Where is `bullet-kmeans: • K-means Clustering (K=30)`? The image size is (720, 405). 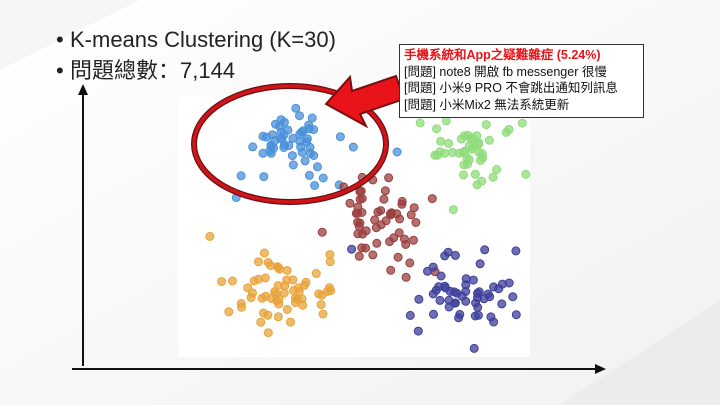 bullet-kmeans: • K-means Clustering (K=30) is located at coordinates (196, 39).